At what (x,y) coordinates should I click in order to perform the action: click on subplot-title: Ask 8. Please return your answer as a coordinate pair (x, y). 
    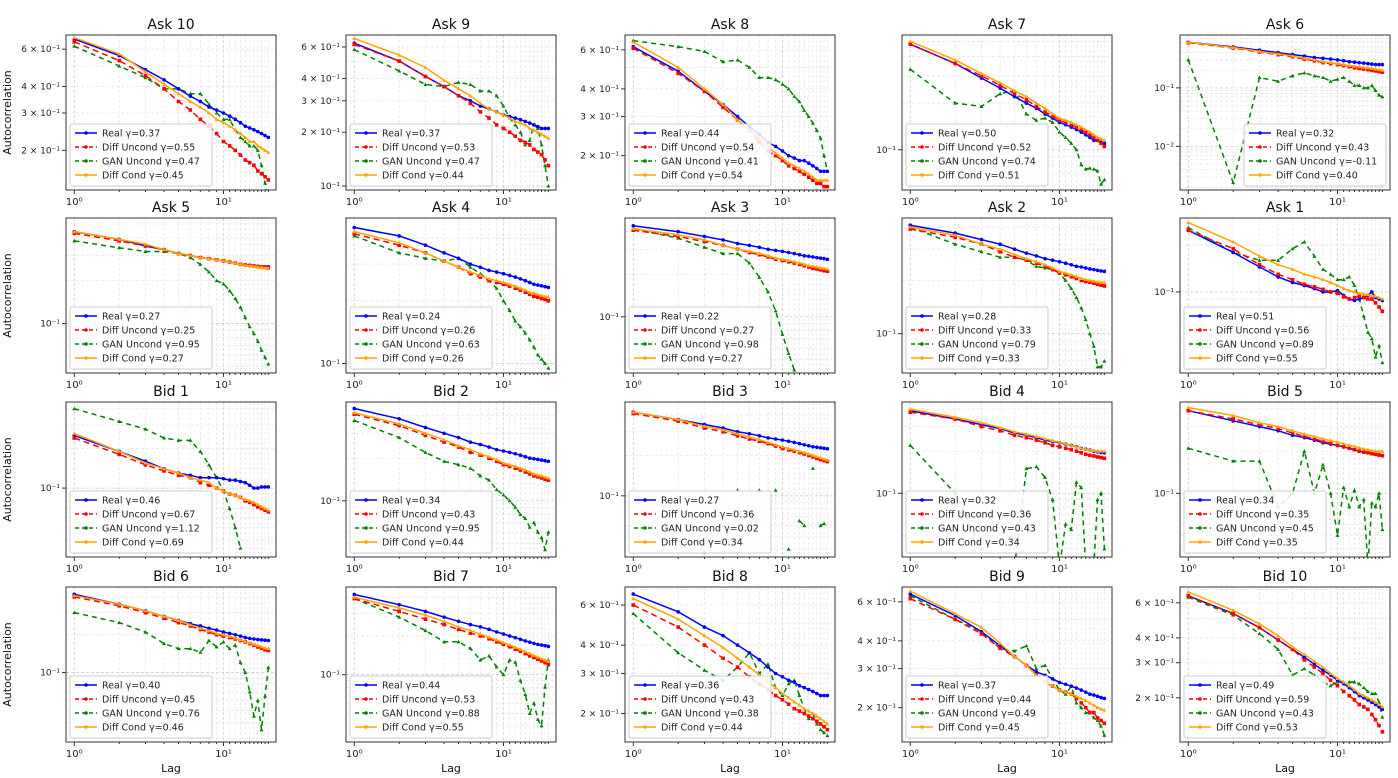
    Looking at the image, I should click on (730, 25).